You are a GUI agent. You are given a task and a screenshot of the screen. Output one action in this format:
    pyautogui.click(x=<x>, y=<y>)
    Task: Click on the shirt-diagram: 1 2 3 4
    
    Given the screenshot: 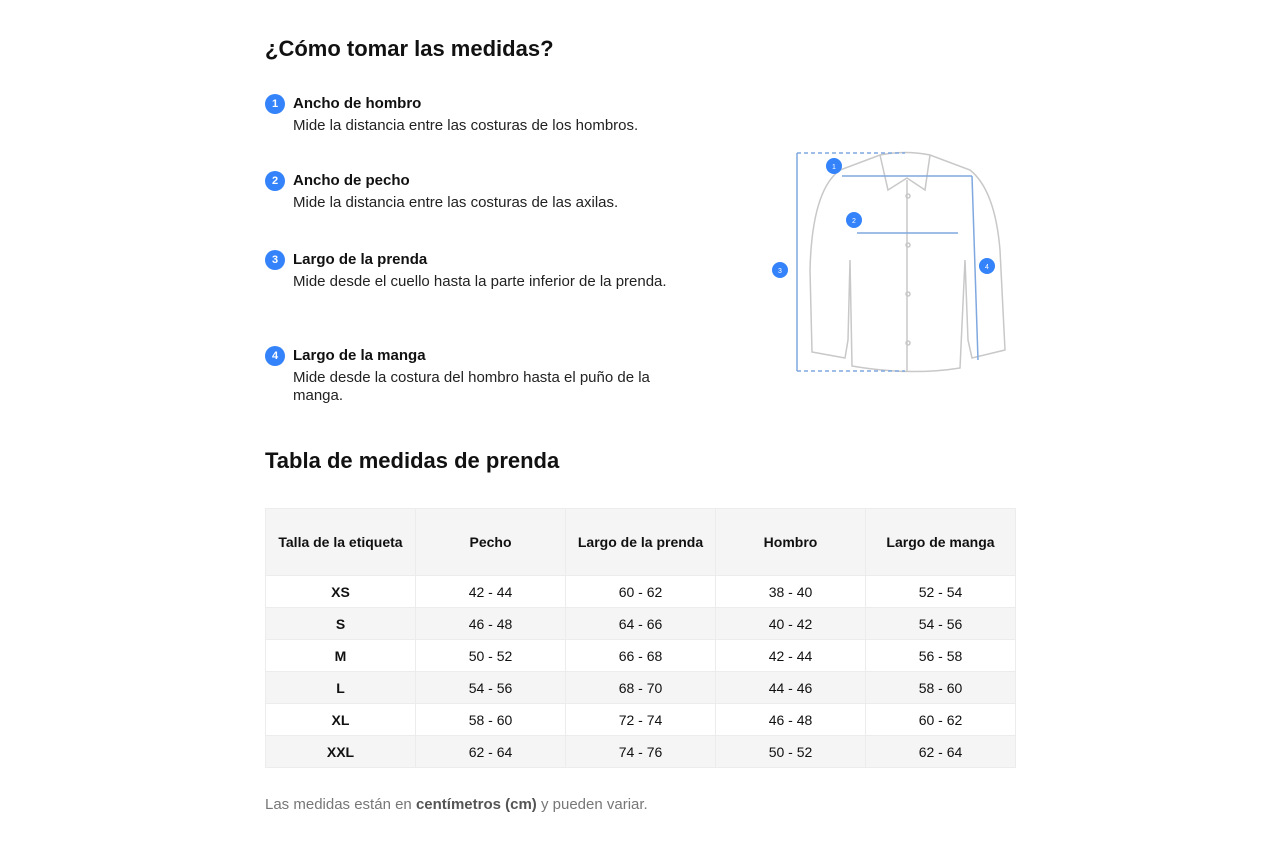 What is the action you would take?
    pyautogui.click(x=889, y=262)
    